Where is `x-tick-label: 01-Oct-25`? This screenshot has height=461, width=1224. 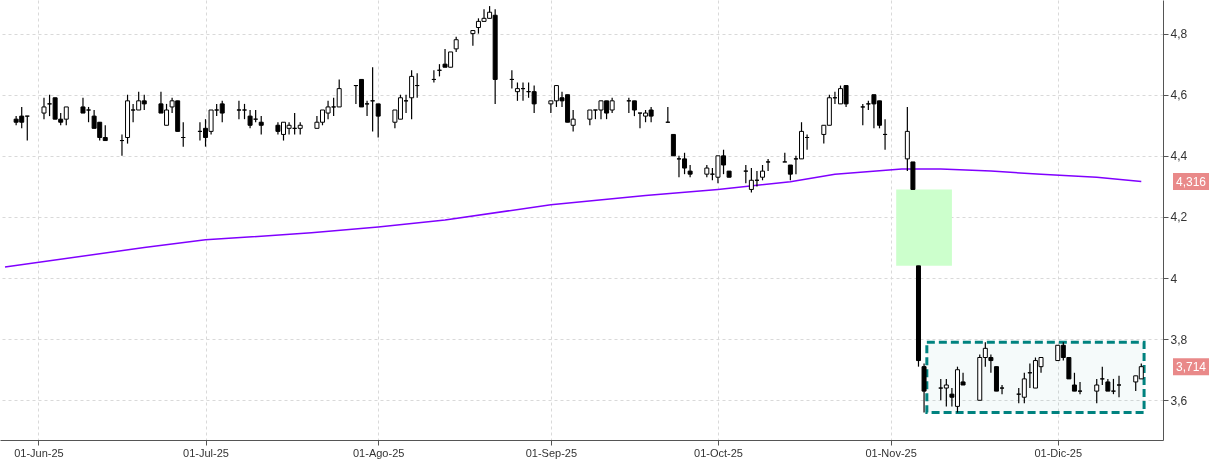
x-tick-label: 01-Oct-25 is located at coordinates (718, 452).